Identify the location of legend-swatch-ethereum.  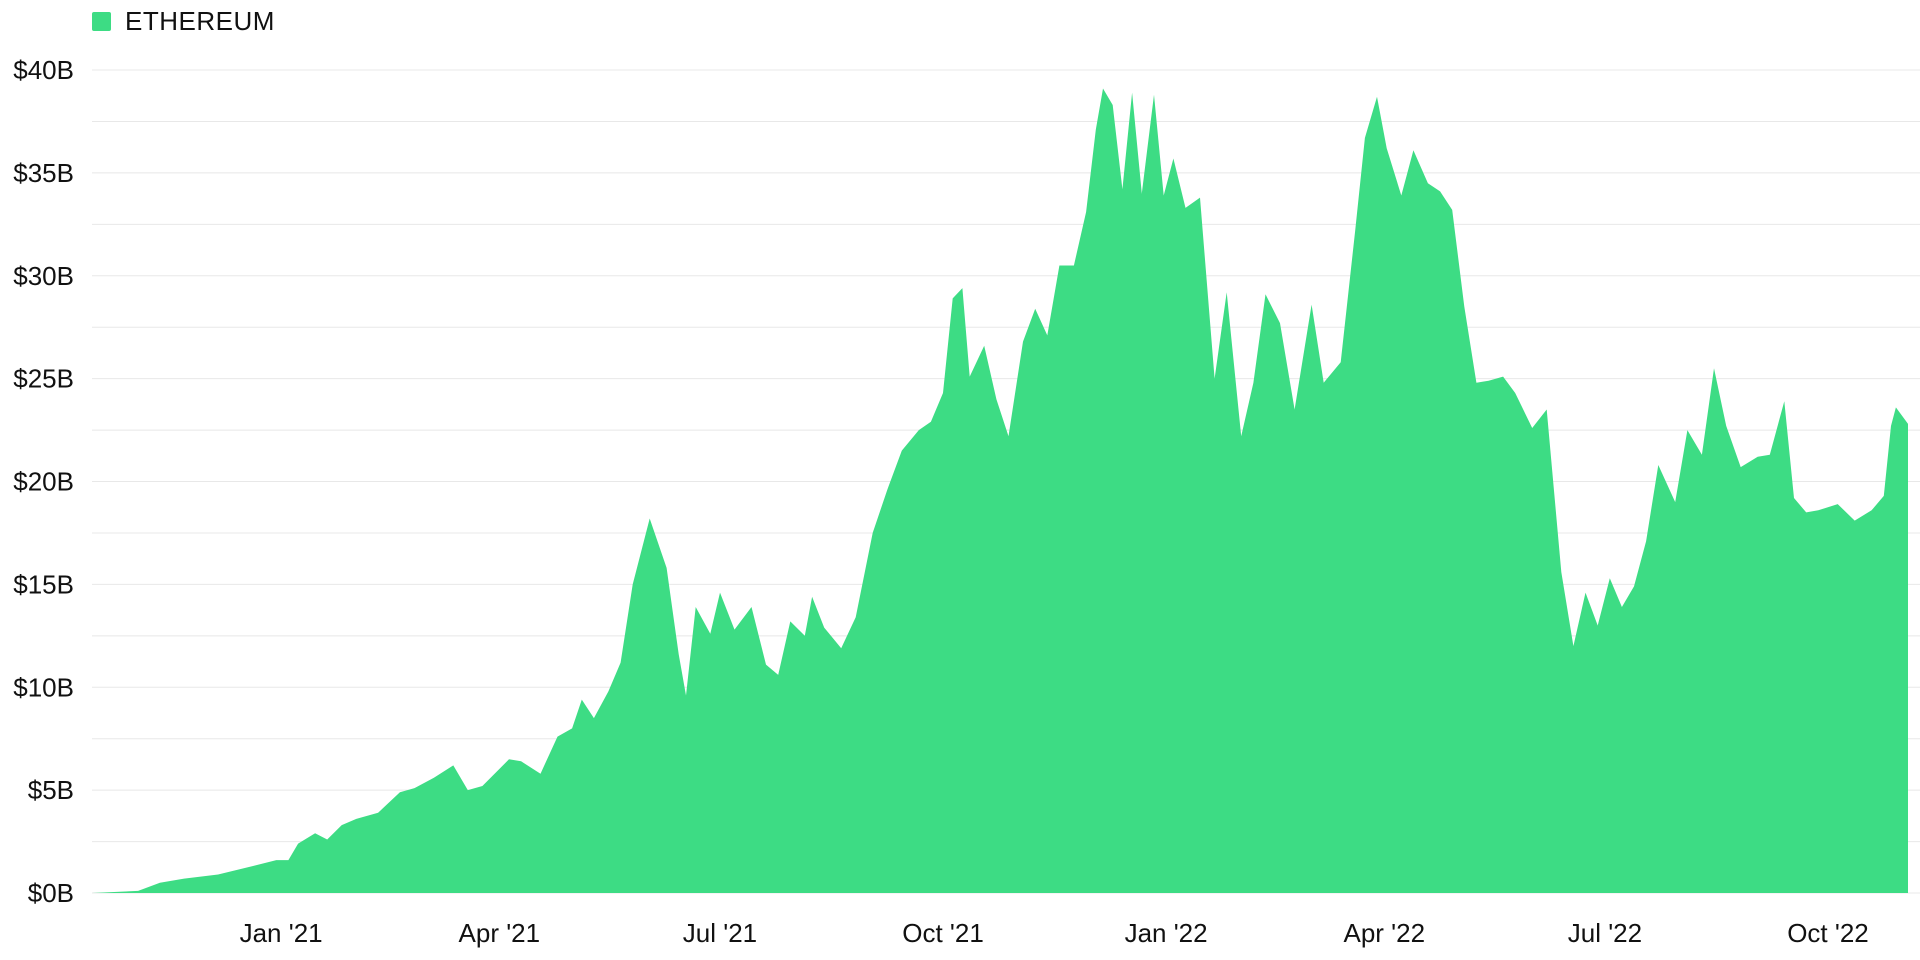
(101, 21).